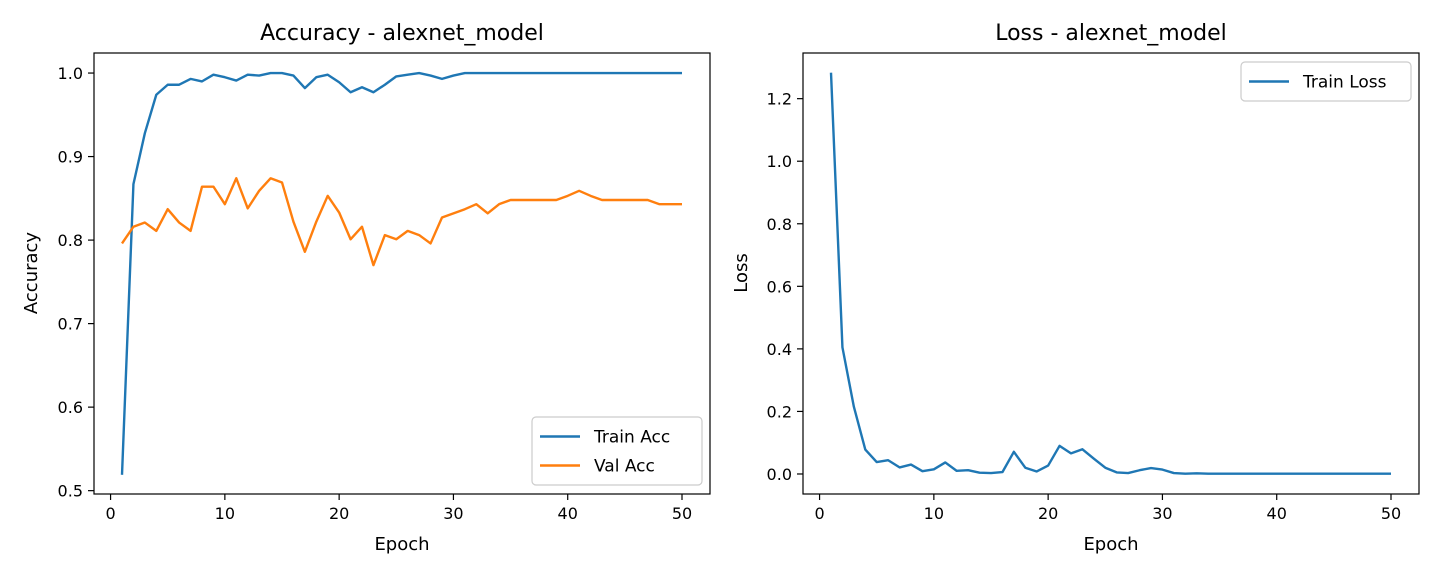 The height and width of the screenshot is (576, 1440). Describe the element at coordinates (31, 273) in the screenshot. I see `y-axis-label: Accuracy` at that location.